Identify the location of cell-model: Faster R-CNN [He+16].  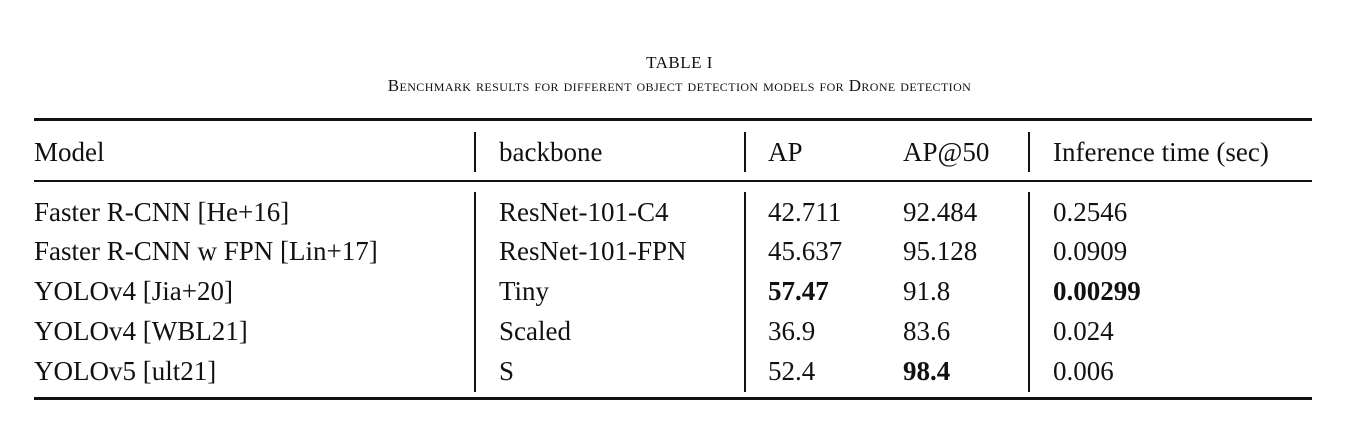
(162, 212).